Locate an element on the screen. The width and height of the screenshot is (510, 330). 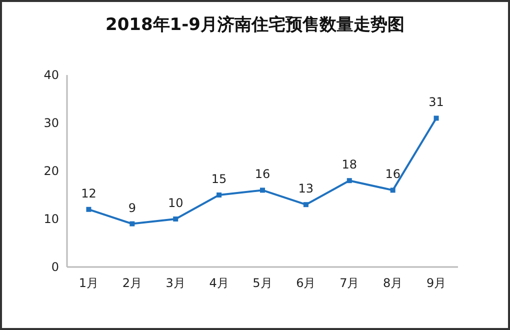
y-tick-label: 10 is located at coordinates (51, 219).